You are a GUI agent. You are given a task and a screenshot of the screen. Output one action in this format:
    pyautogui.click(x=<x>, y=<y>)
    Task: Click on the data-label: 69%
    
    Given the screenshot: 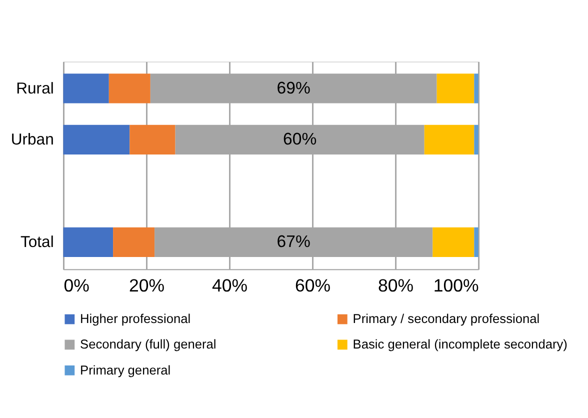 What is the action you would take?
    pyautogui.click(x=293, y=88)
    